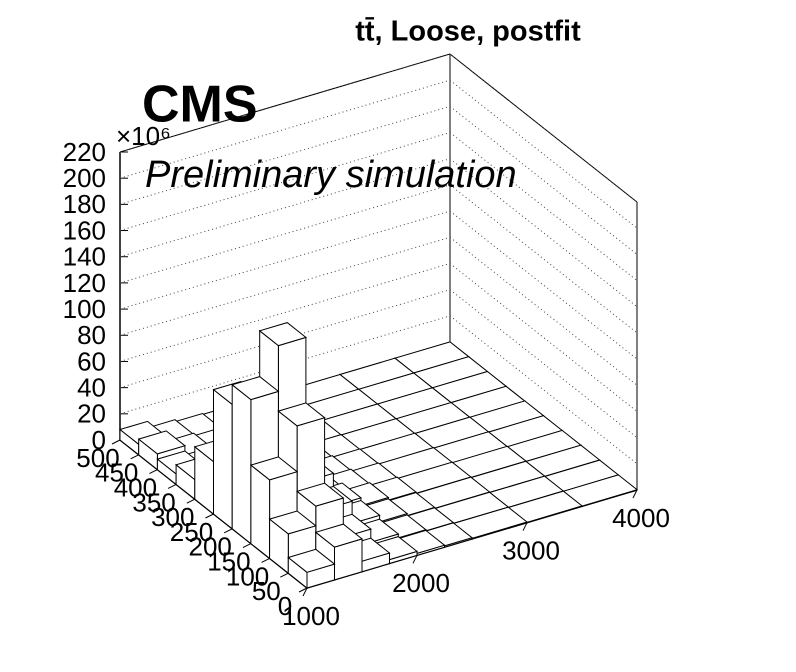  I want to click on x-tick-label: 3000, so click(531, 551).